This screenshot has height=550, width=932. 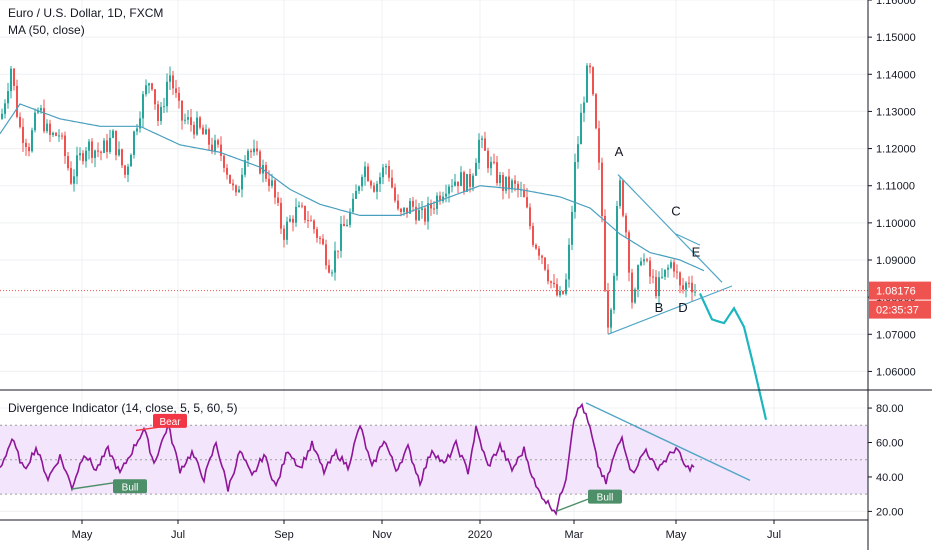 What do you see at coordinates (890, 512) in the screenshot?
I see `indicator-y-tick-label: 20.00` at bounding box center [890, 512].